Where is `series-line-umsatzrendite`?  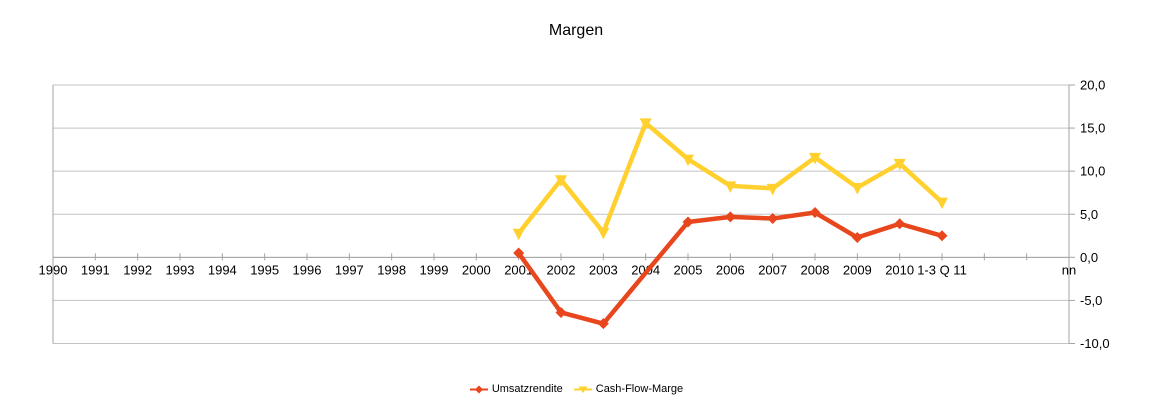
series-line-umsatzrendite is located at coordinates (730, 268).